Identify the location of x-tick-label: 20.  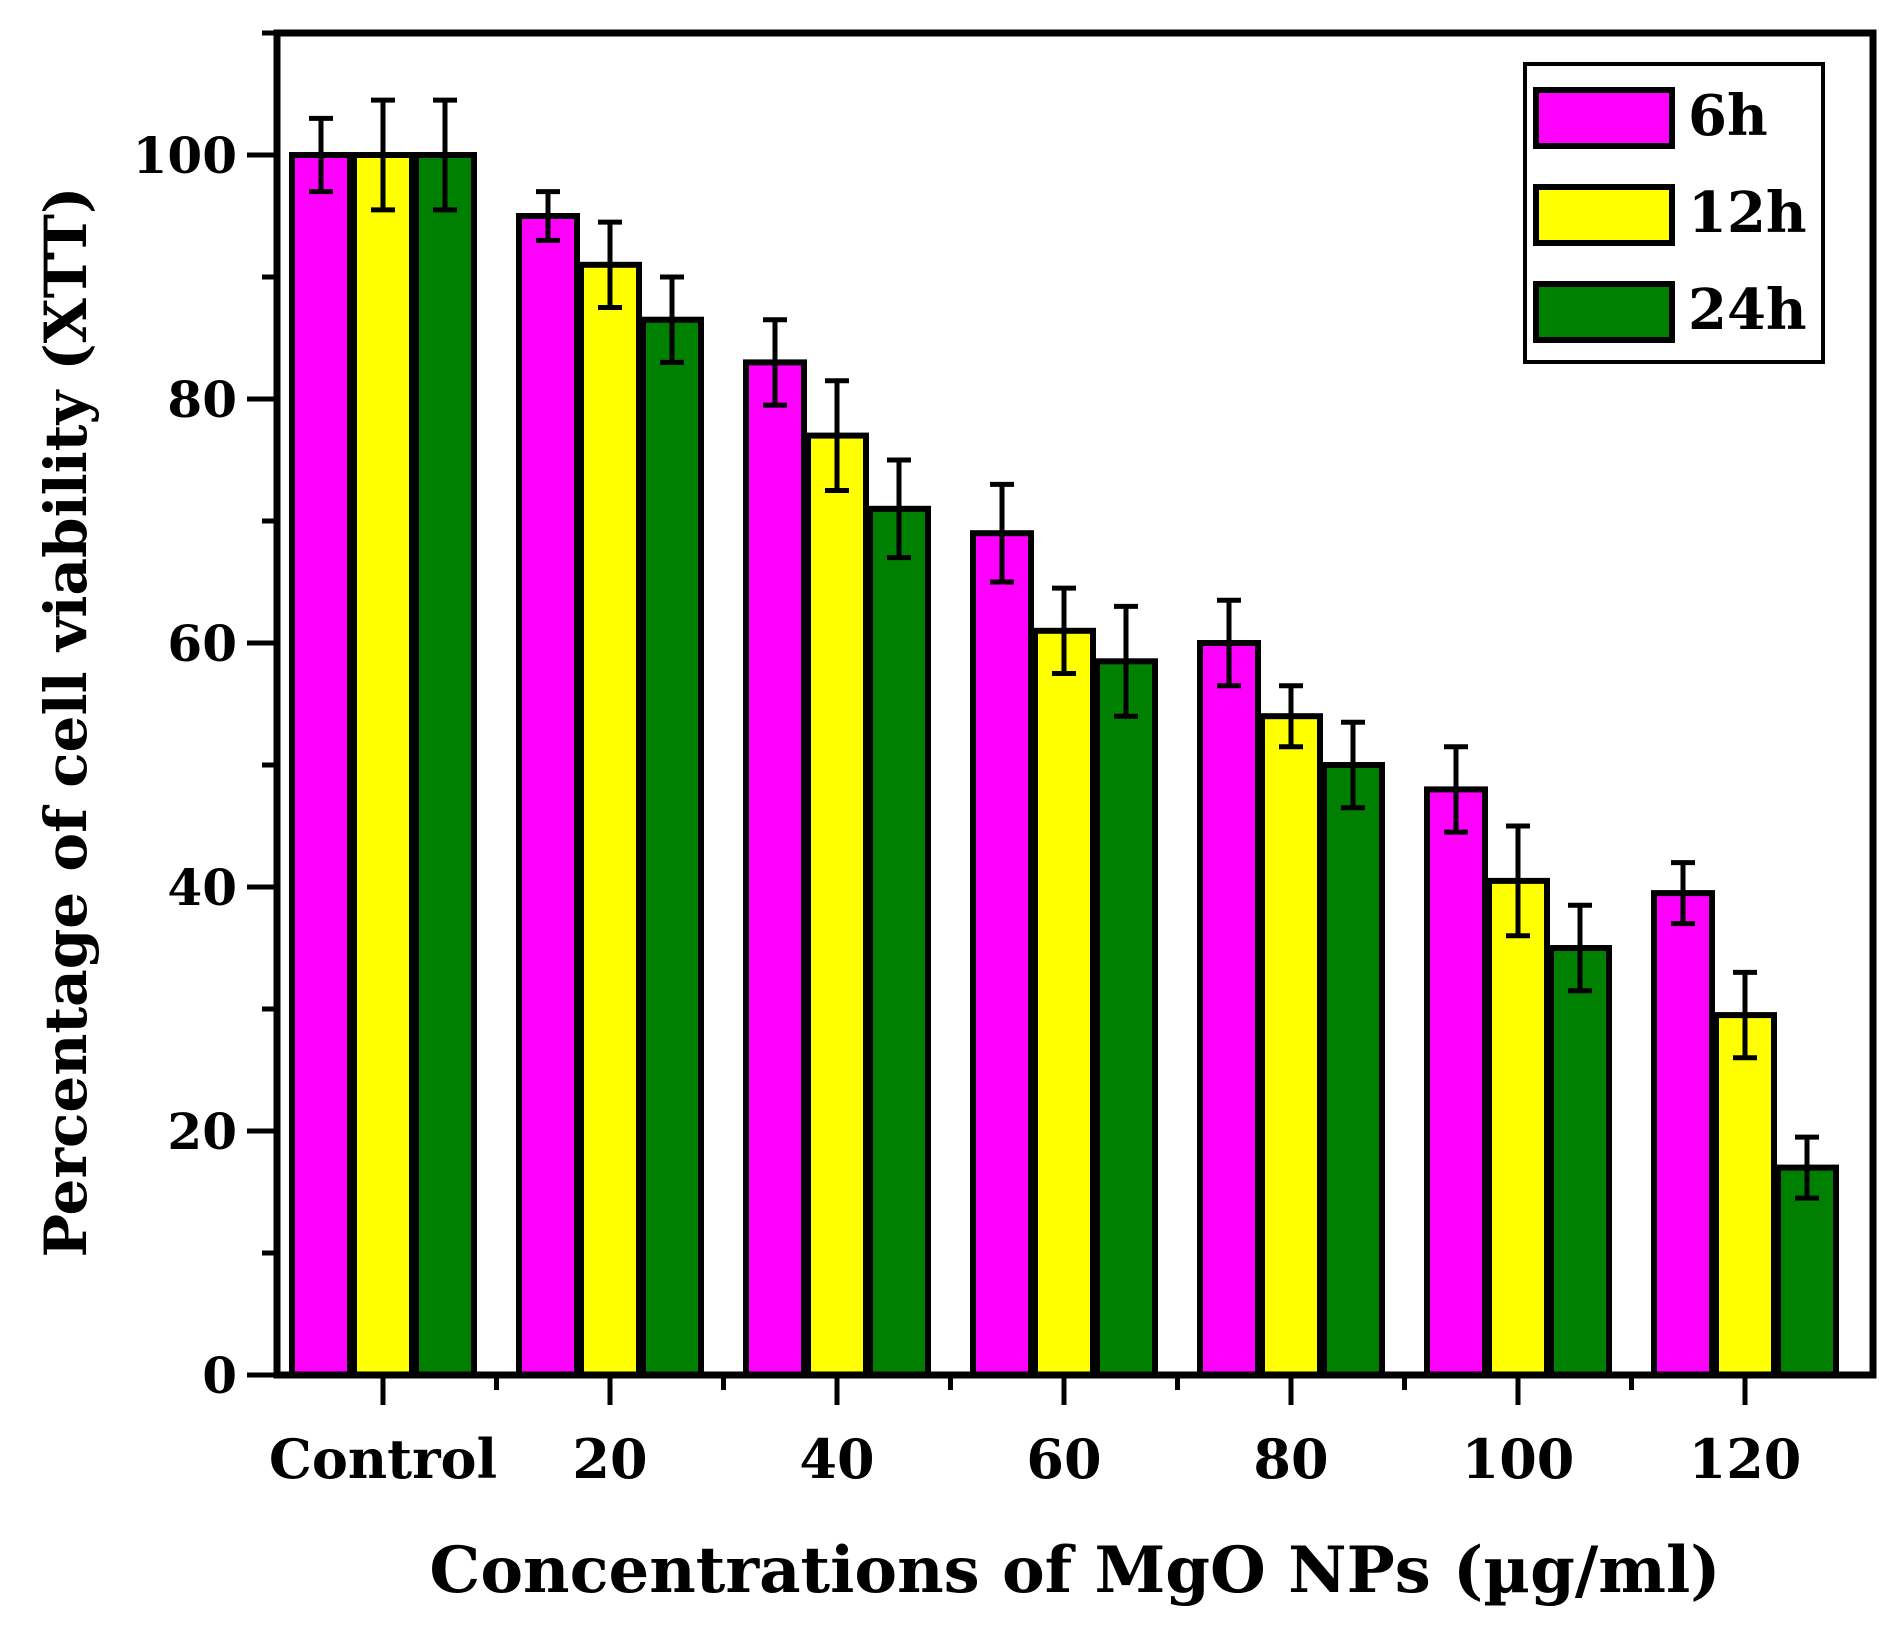
(609, 1459).